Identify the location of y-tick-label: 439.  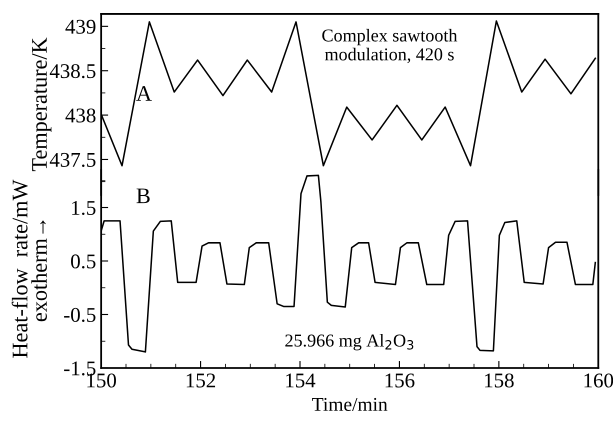
(80, 27).